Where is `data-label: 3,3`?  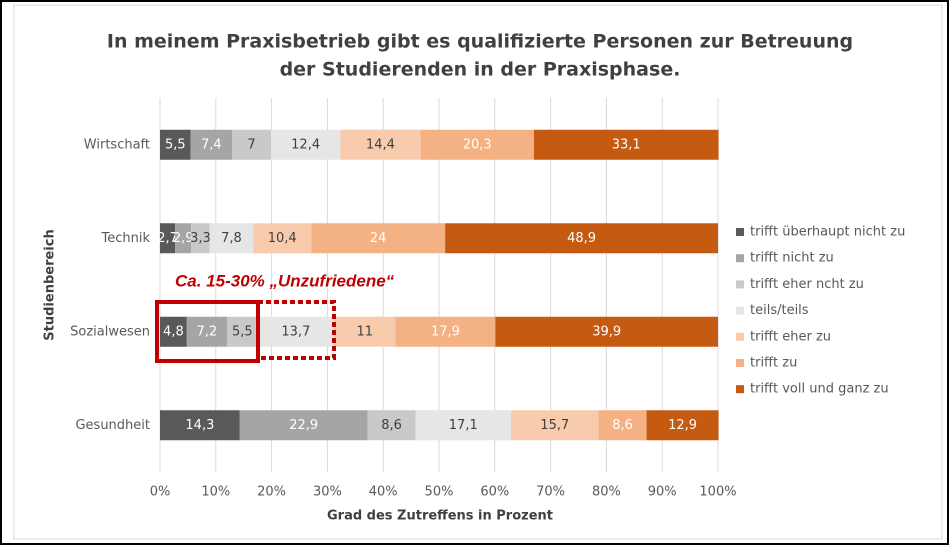
data-label: 3,3 is located at coordinates (200, 238).